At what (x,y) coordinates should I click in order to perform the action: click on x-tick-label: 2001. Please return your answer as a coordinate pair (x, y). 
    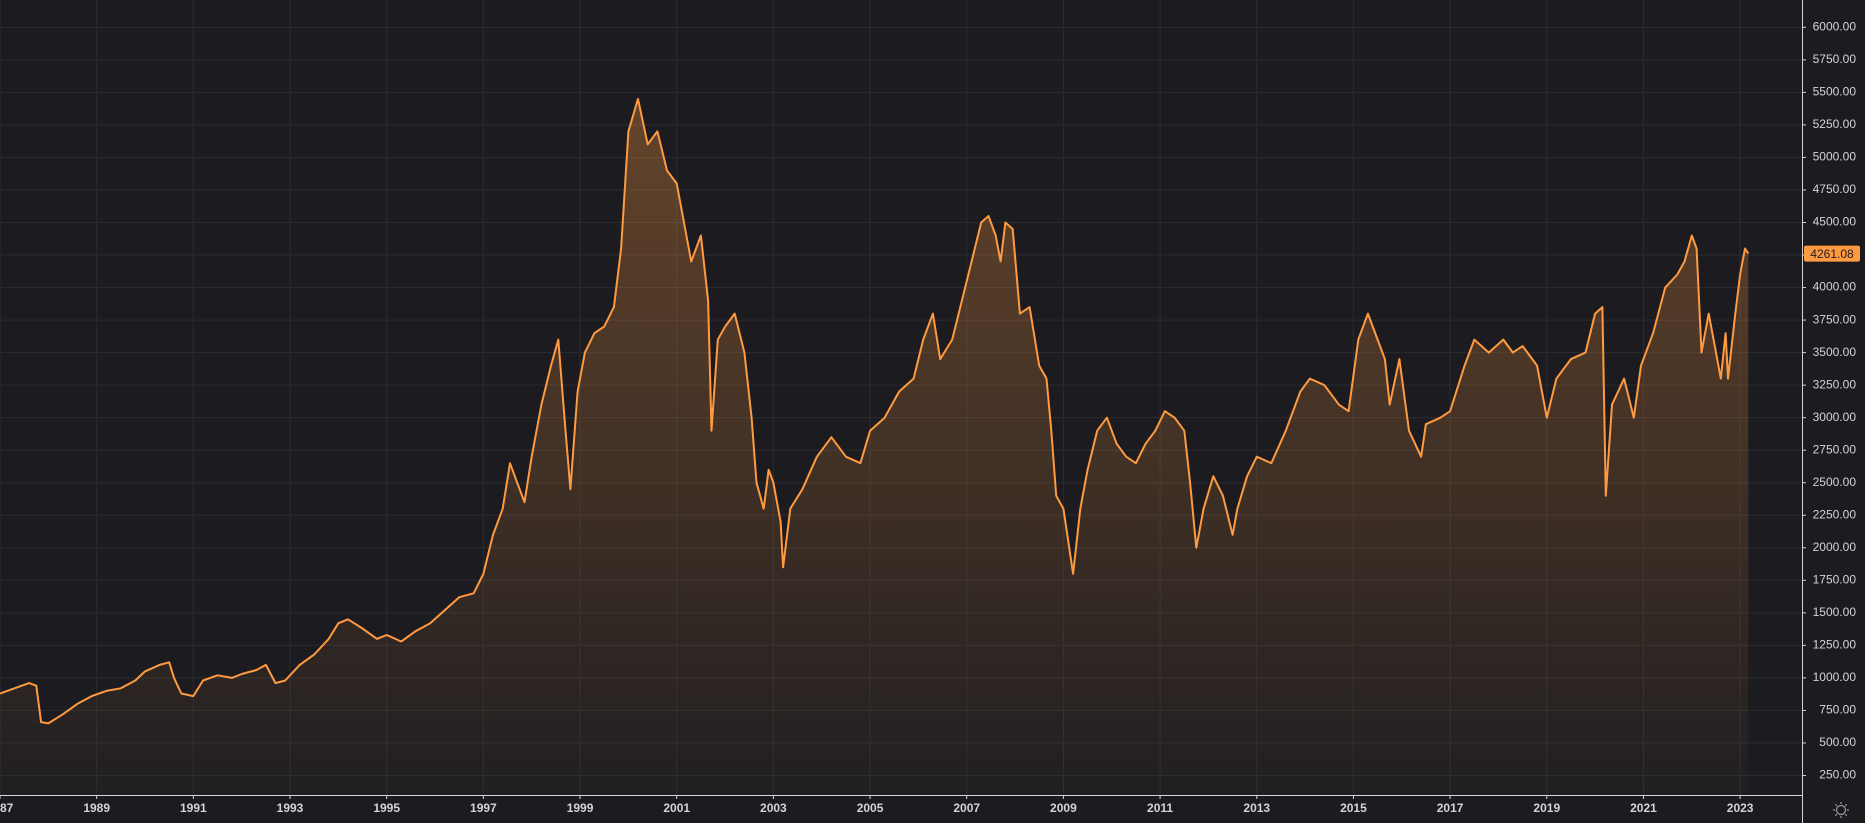
    Looking at the image, I should click on (676, 808).